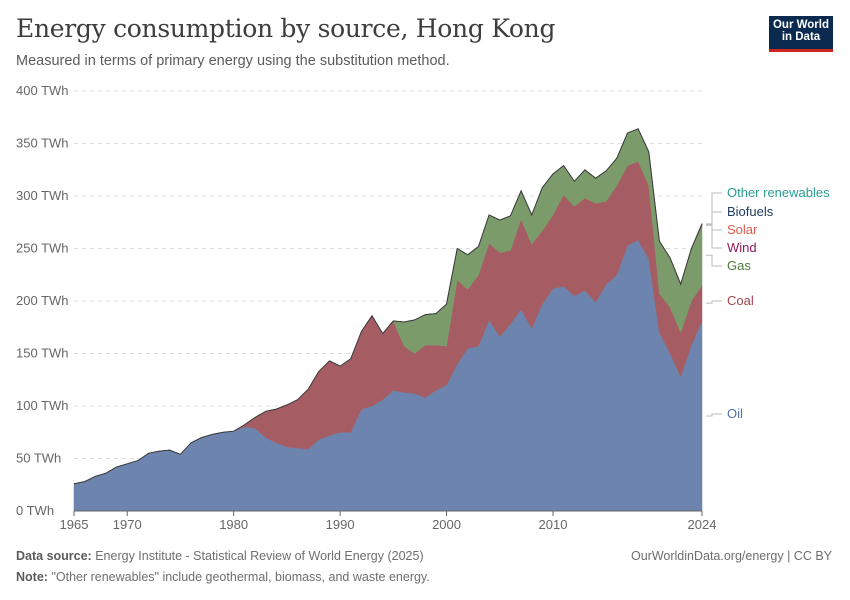 The width and height of the screenshot is (850, 600). Describe the element at coordinates (286, 28) in the screenshot. I see `chart-title: Energy consumption by source, Hong Kong` at that location.